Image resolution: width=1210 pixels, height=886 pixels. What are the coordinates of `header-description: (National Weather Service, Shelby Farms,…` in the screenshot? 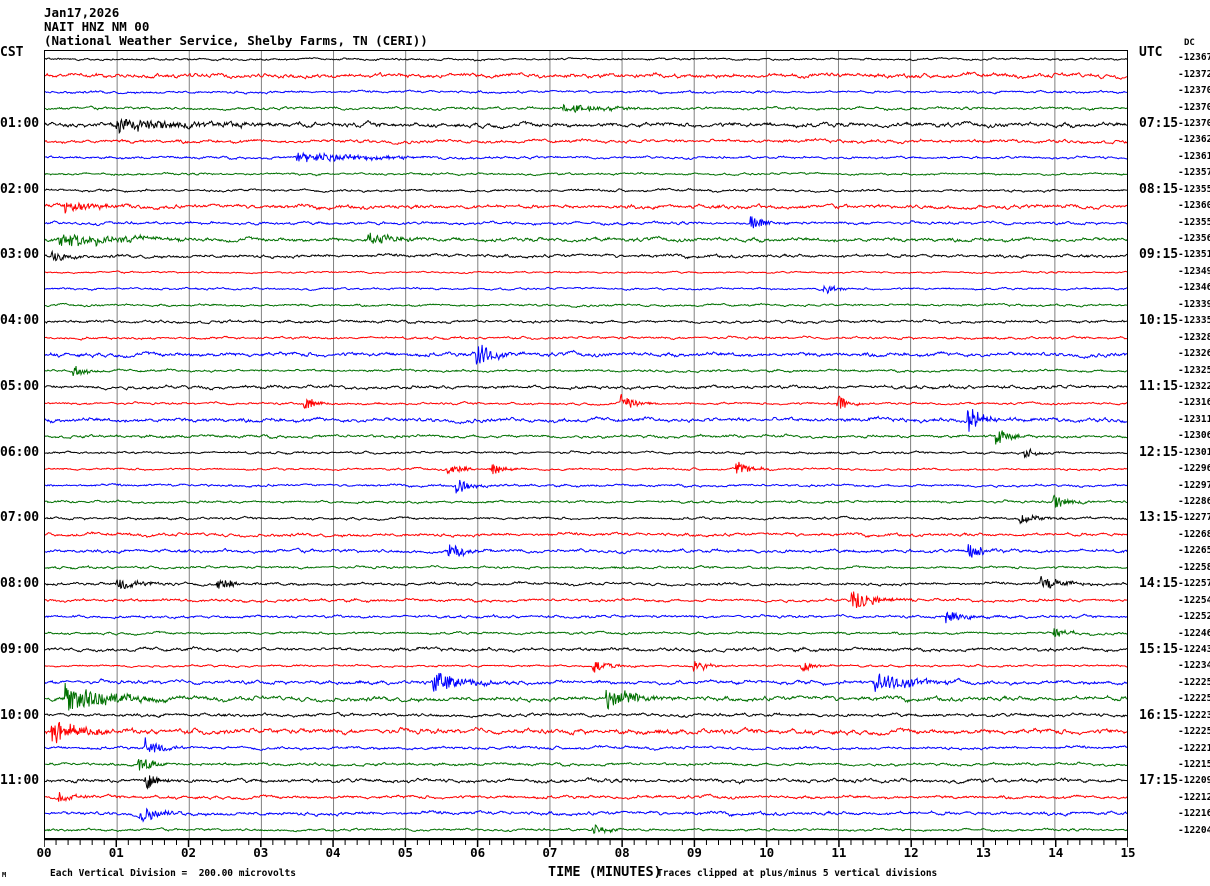 It's located at (236, 40).